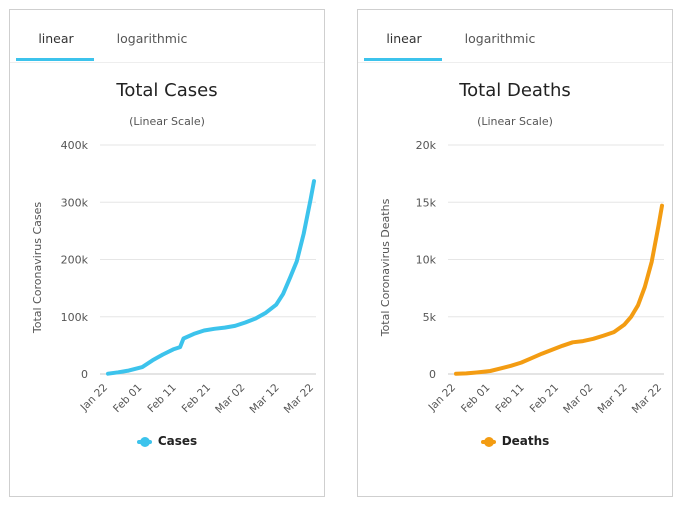  What do you see at coordinates (75, 145) in the screenshot?
I see `y-tick-label: 400k` at bounding box center [75, 145].